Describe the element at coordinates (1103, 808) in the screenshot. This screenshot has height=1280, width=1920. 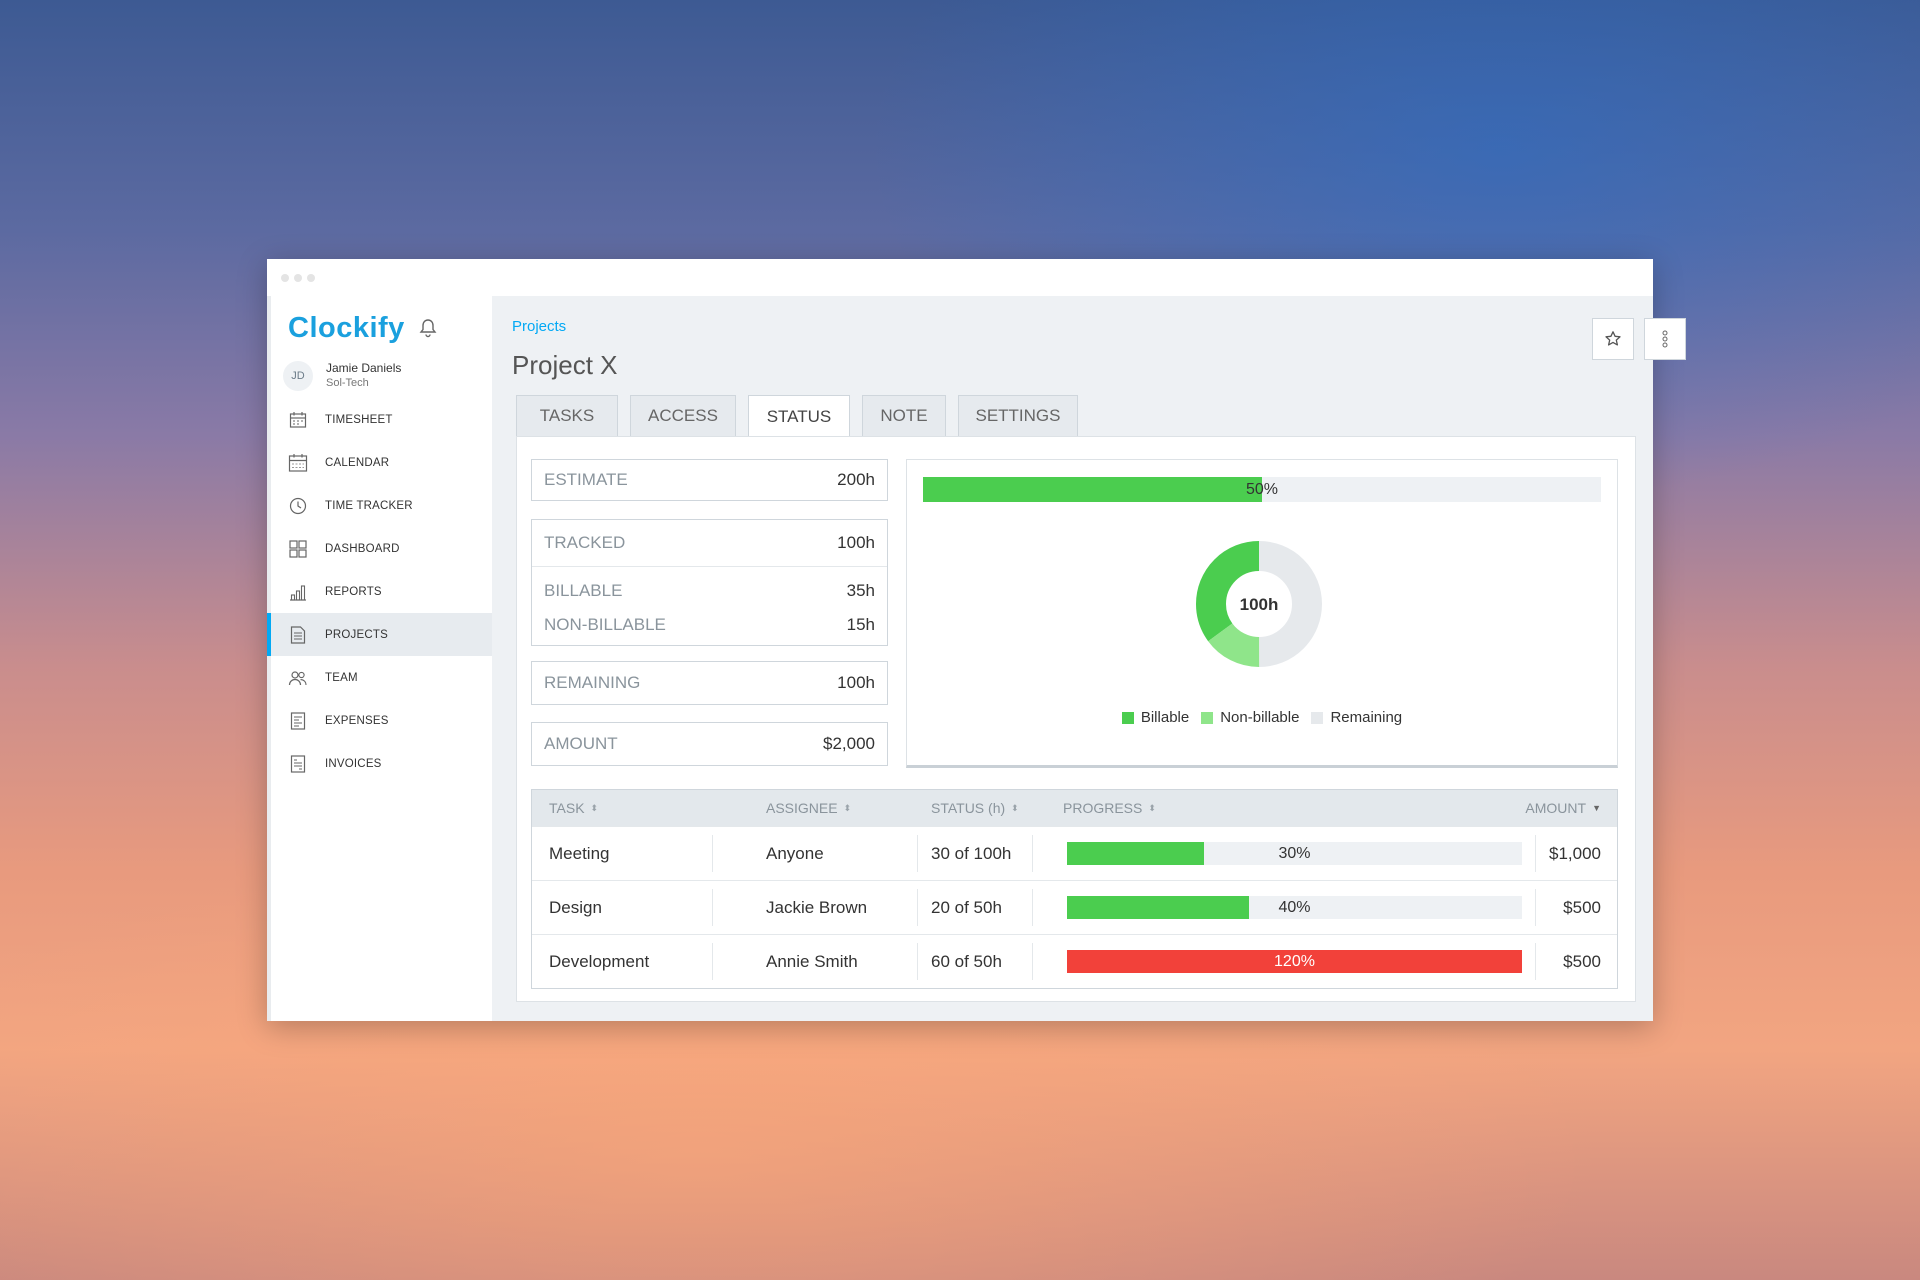
I see `col-progress-label: PROGRESS` at that location.